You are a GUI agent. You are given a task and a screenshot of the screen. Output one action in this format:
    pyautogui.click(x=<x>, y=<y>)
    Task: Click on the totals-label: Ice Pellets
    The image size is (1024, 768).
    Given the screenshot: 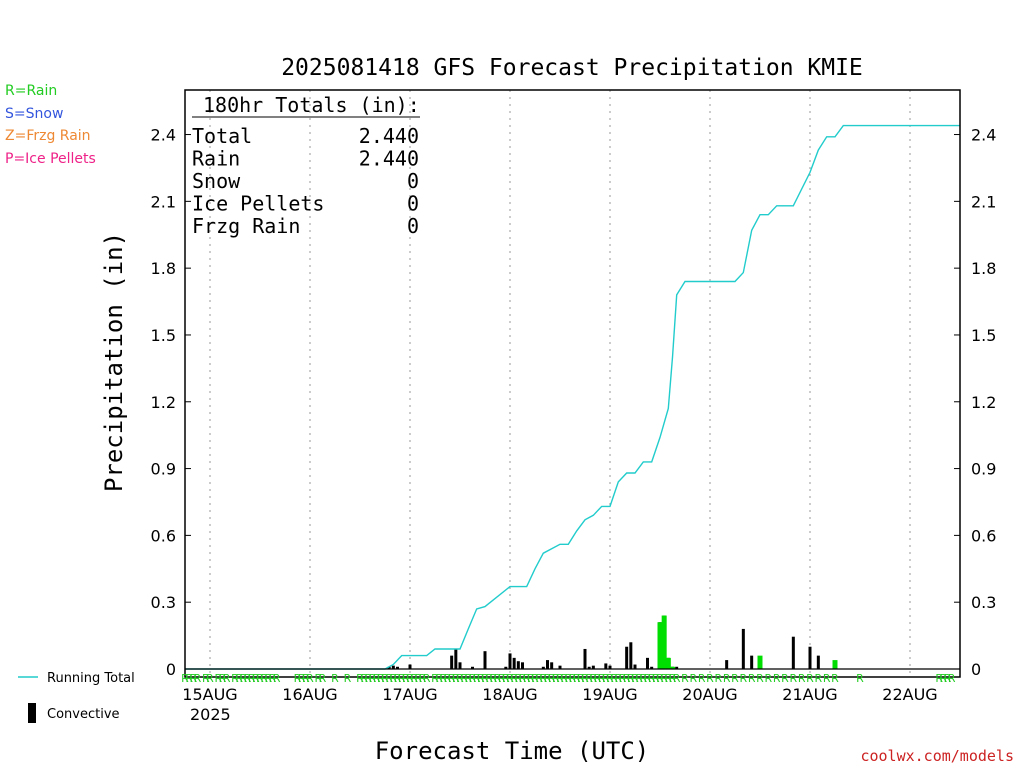 What is the action you would take?
    pyautogui.click(x=258, y=204)
    